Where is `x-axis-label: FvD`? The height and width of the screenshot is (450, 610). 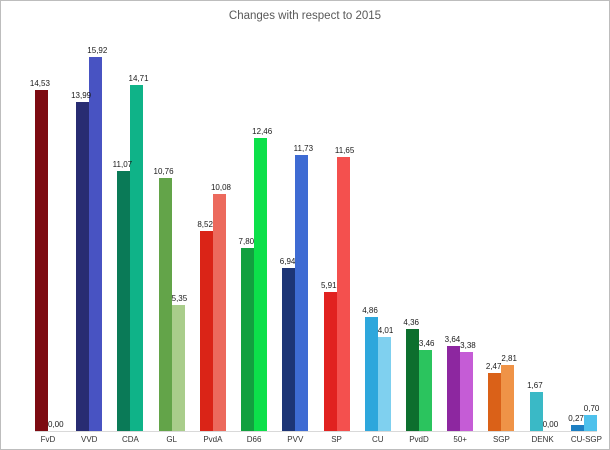
x-axis-label: FvD is located at coordinates (48, 439).